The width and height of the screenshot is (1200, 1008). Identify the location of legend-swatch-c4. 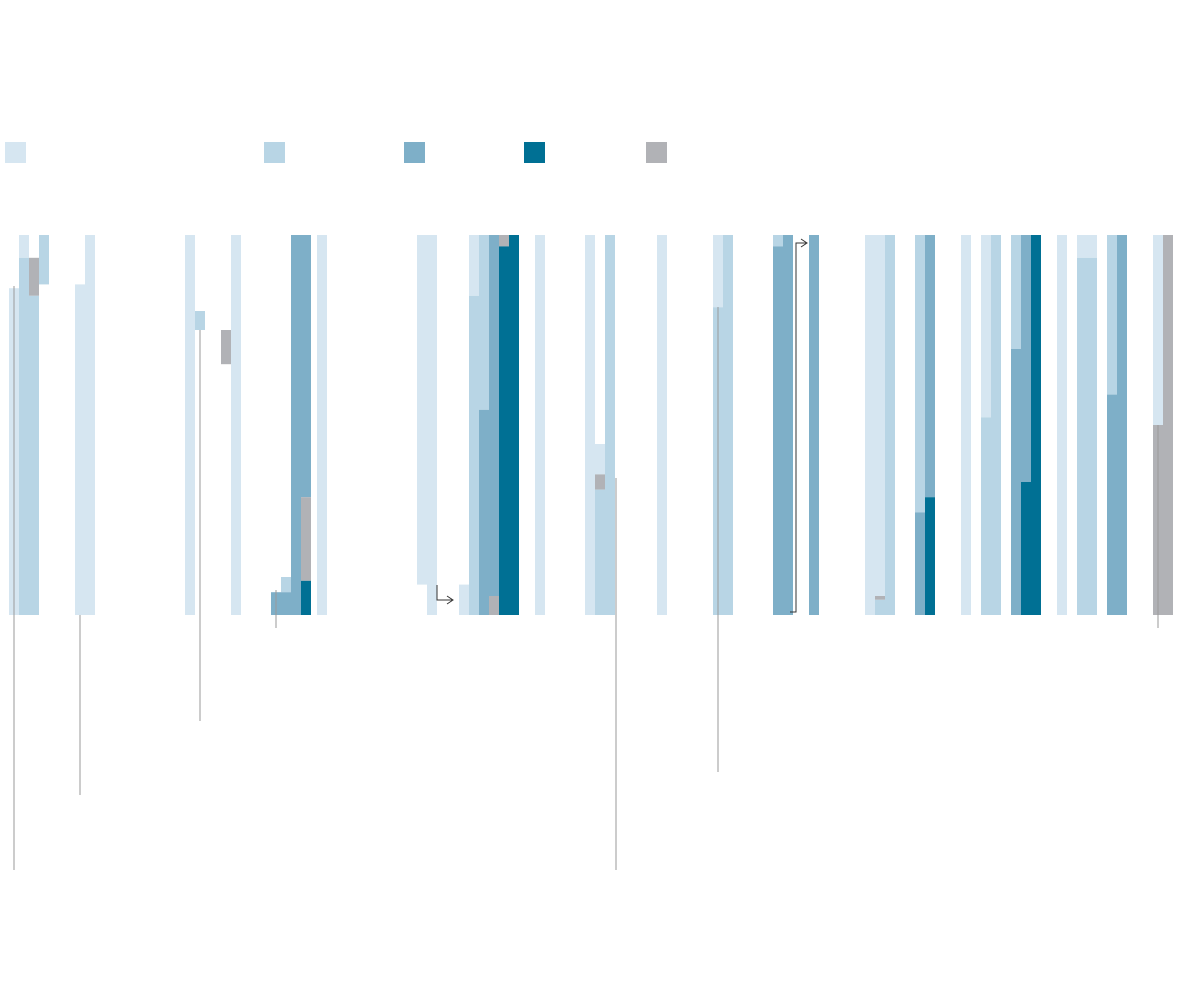
(534, 152).